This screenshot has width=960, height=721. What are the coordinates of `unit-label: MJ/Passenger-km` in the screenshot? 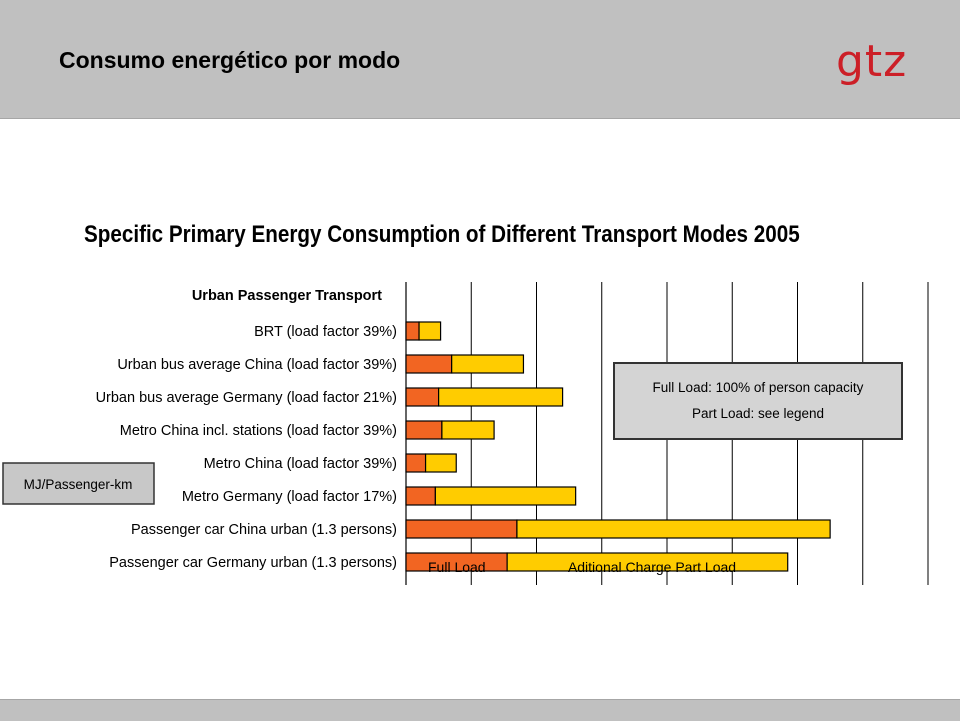 It's located at (78, 484).